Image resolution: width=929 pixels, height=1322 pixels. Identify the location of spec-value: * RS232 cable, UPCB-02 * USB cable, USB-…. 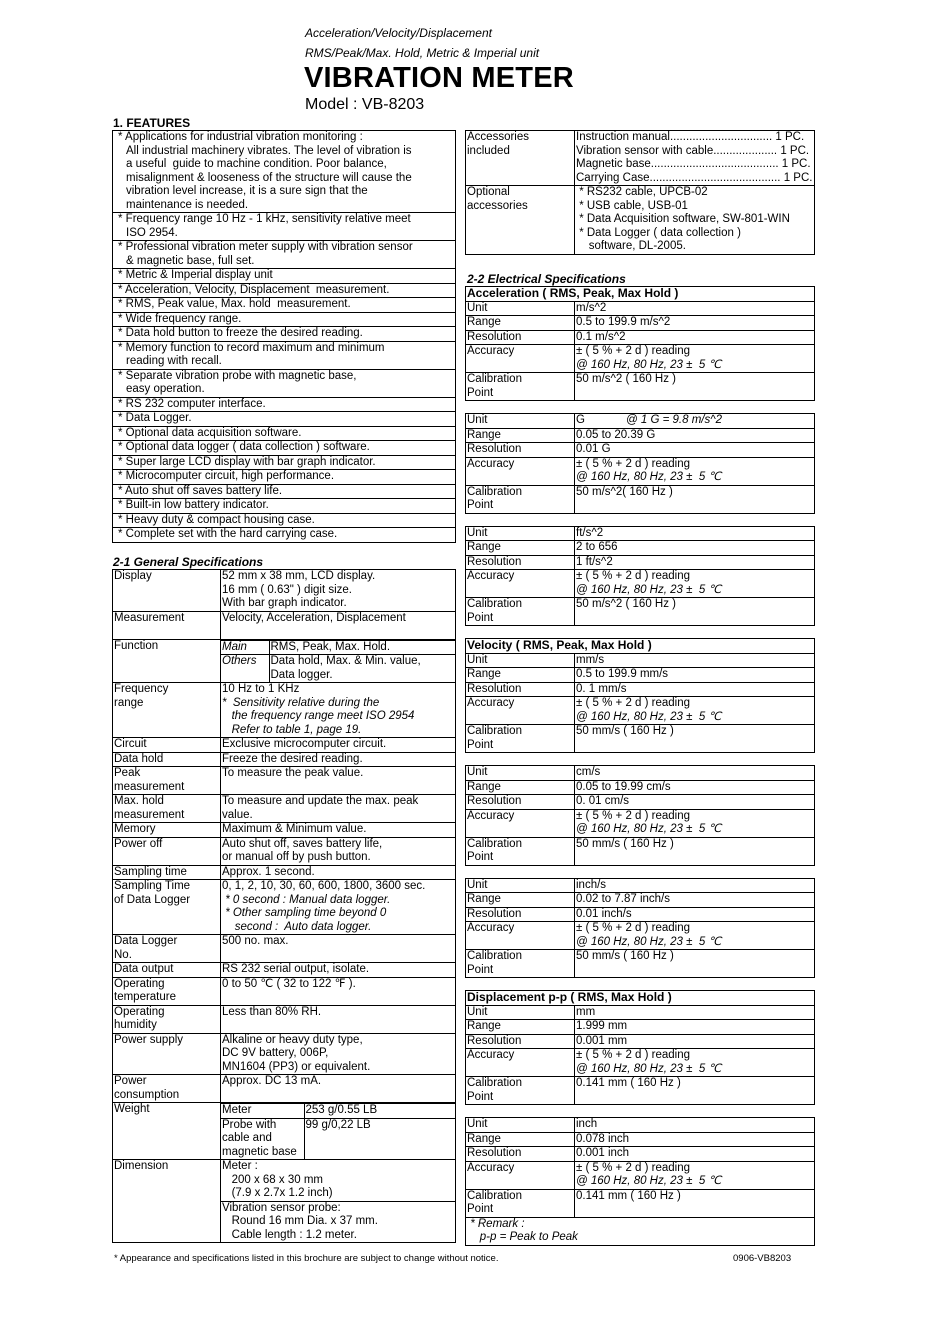
(694, 220).